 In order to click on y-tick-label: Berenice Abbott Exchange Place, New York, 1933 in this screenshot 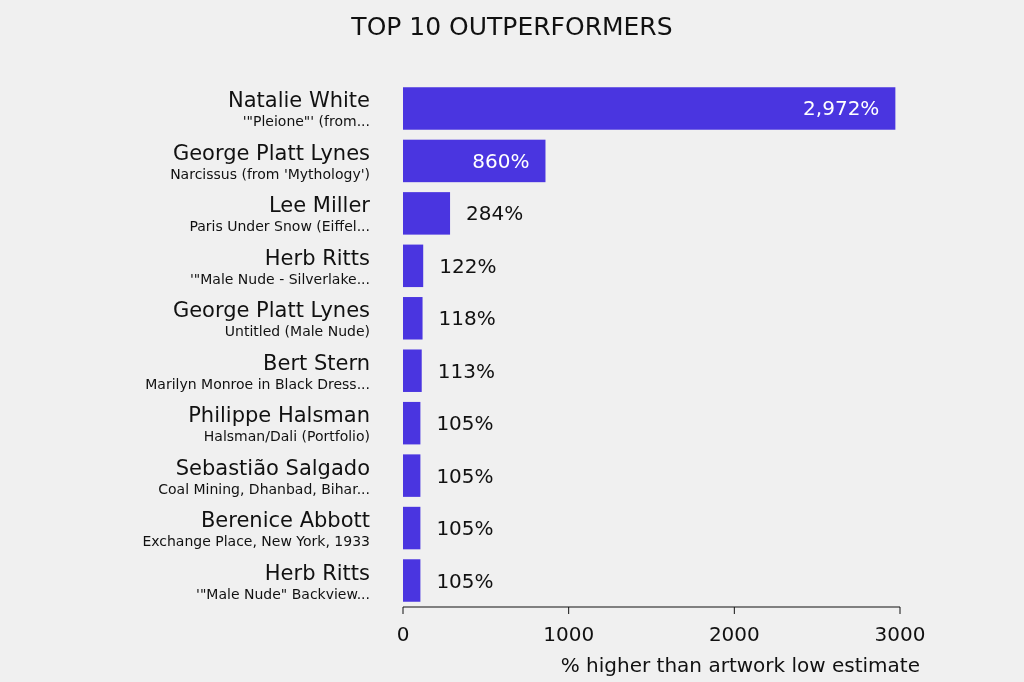, I will do `click(256, 529)`.